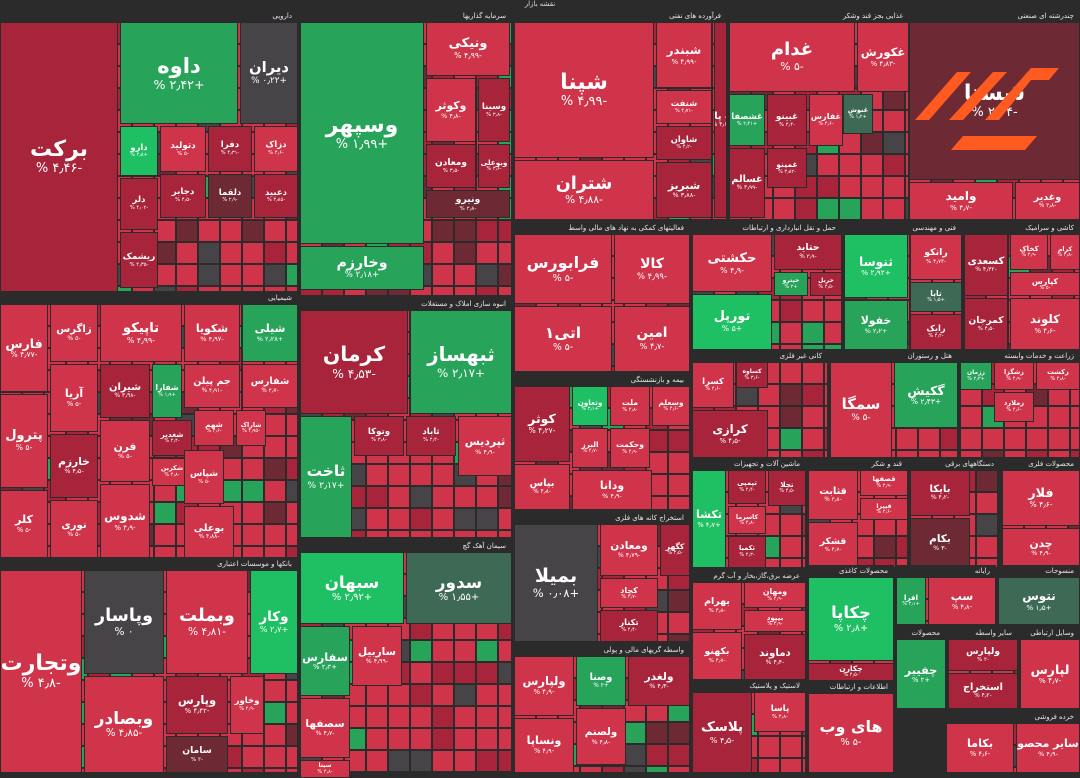 The width and height of the screenshot is (1080, 778). Describe the element at coordinates (468, 204) in the screenshot. I see `stock-tile: ونیرو -۲٫۸ %` at that location.